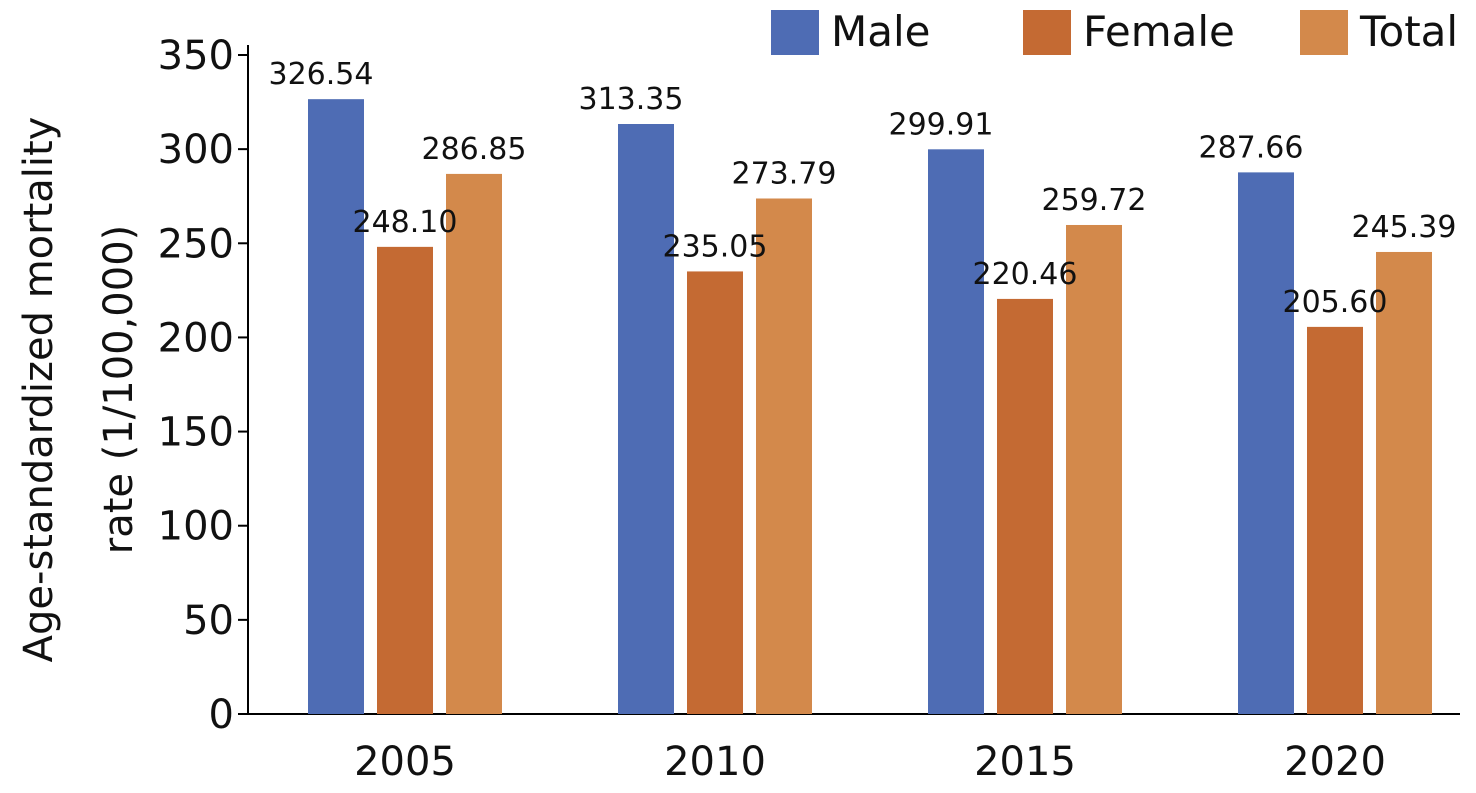 The image size is (1476, 793). I want to click on y-axis: 0 50 100 150 200 250 300 350, so click(203, 385).